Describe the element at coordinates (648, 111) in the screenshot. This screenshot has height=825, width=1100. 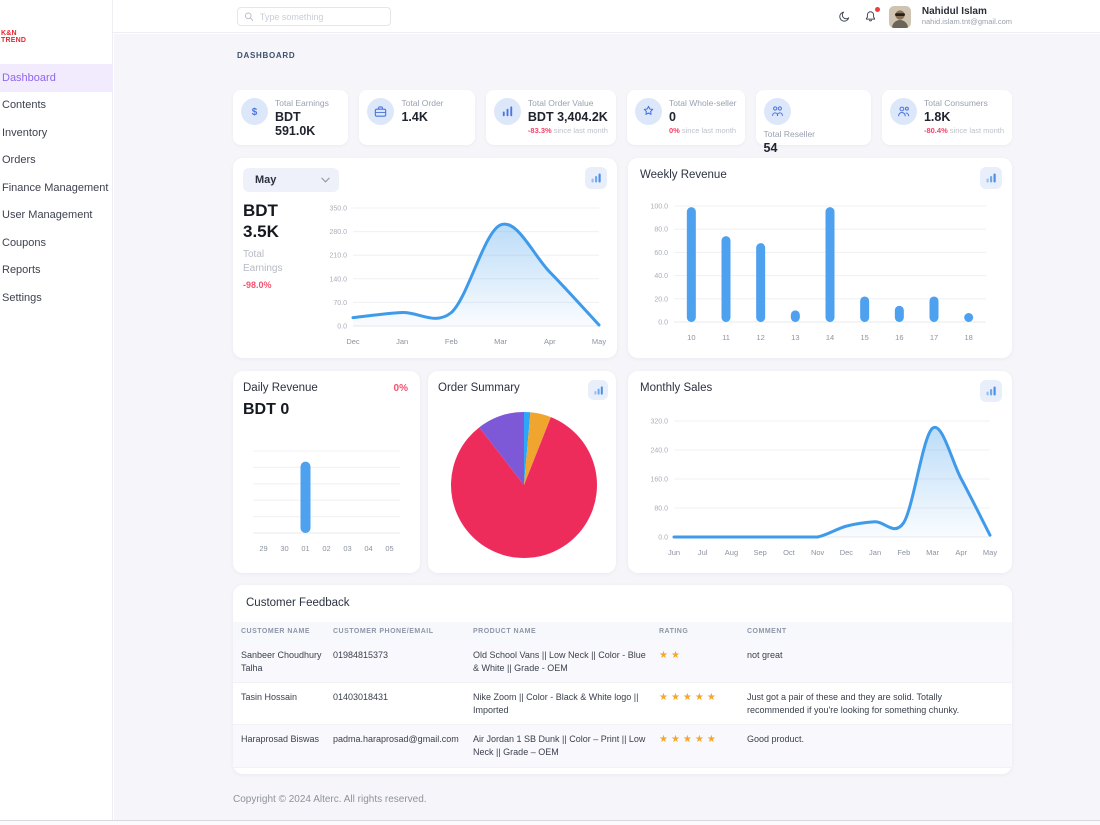
I see `badge-star-icon` at that location.